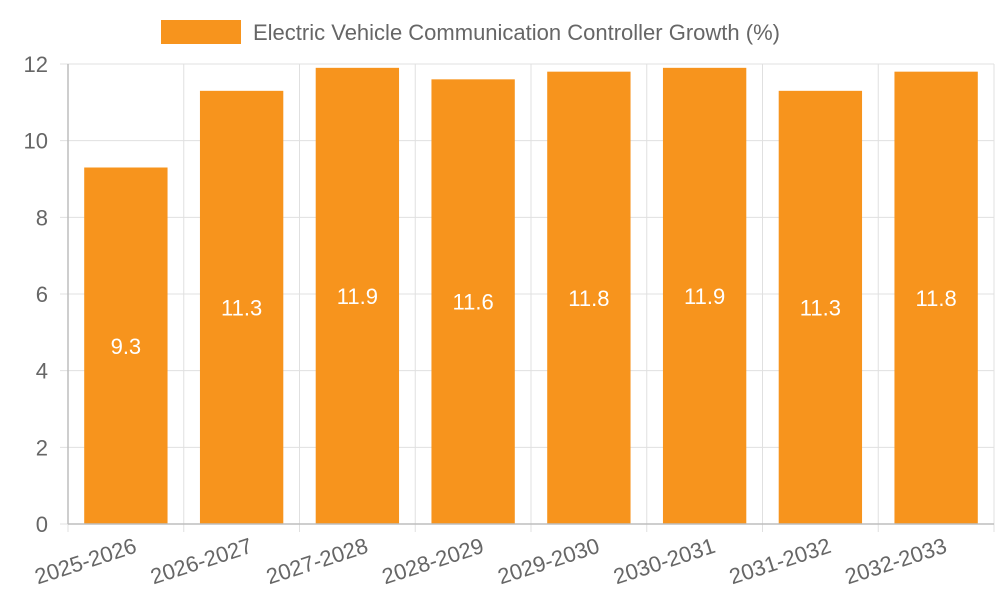  What do you see at coordinates (36, 141) in the screenshot?
I see `y-tick-label: 10` at bounding box center [36, 141].